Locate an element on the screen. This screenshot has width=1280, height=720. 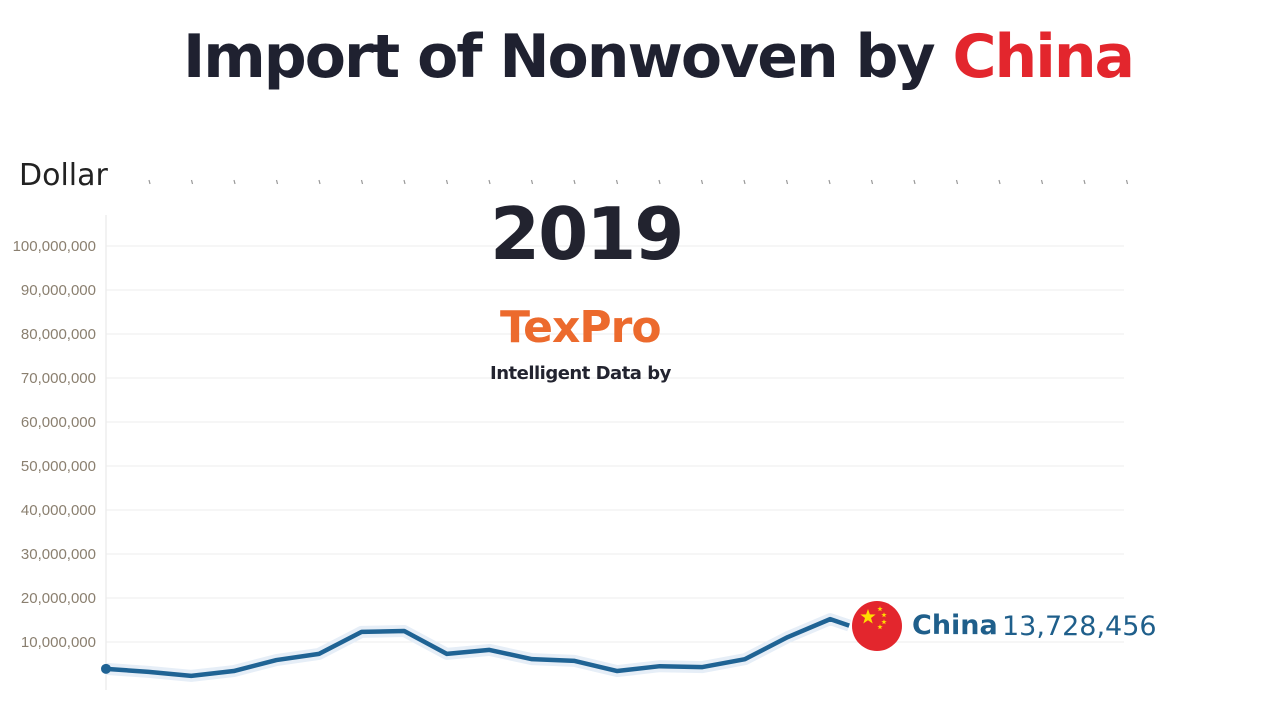
current-year: 2019 is located at coordinates (587, 234).